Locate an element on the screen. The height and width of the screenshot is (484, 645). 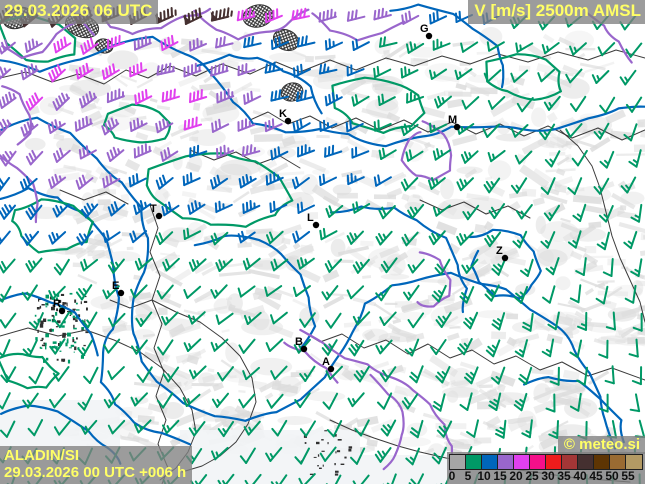
colorbar-tick-labels: 0 5 10 15 20 25 30 35 40 45 50 55 is located at coordinates (546, 476).